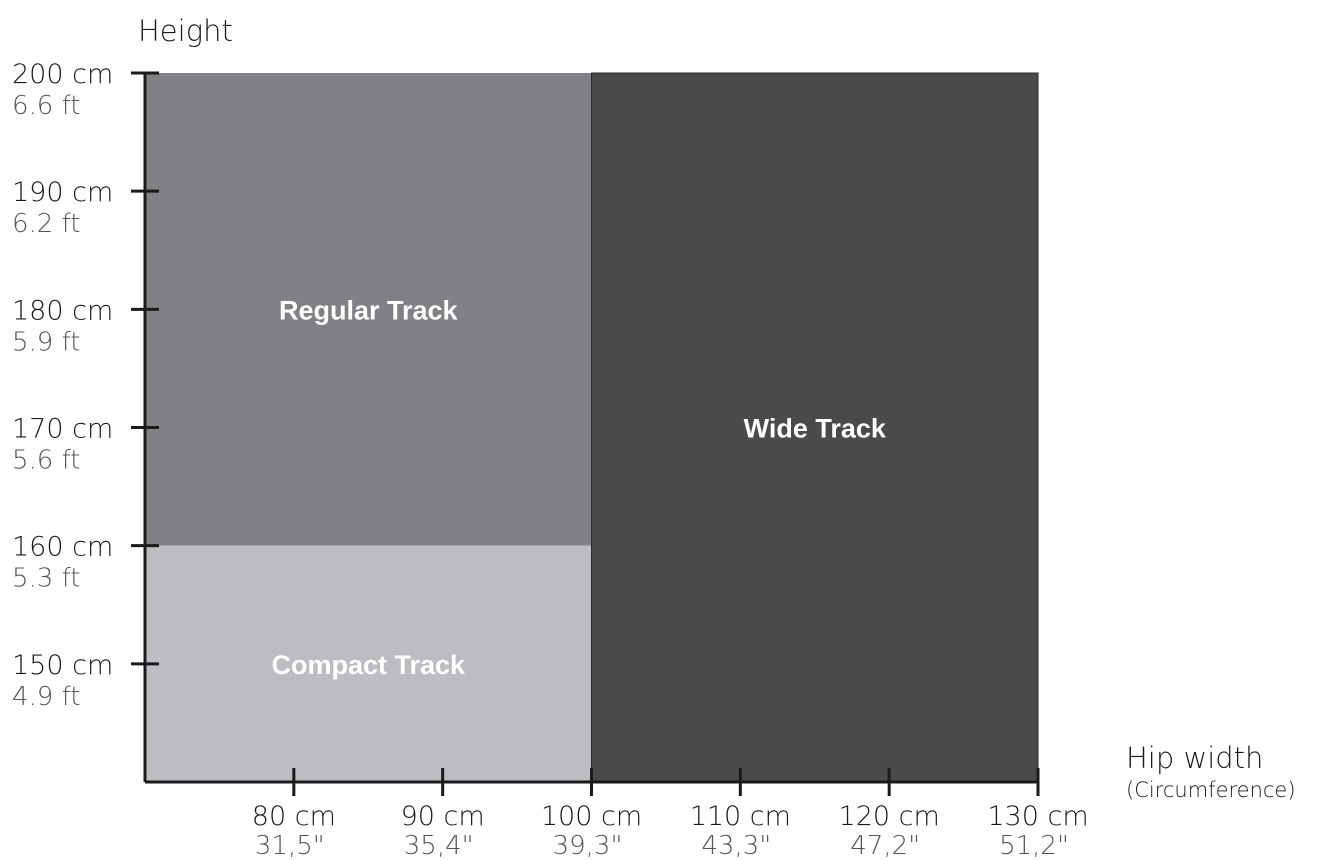 Image resolution: width=1318 pixels, height=860 pixels. I want to click on x-tick-label: 110 cm, so click(740, 816).